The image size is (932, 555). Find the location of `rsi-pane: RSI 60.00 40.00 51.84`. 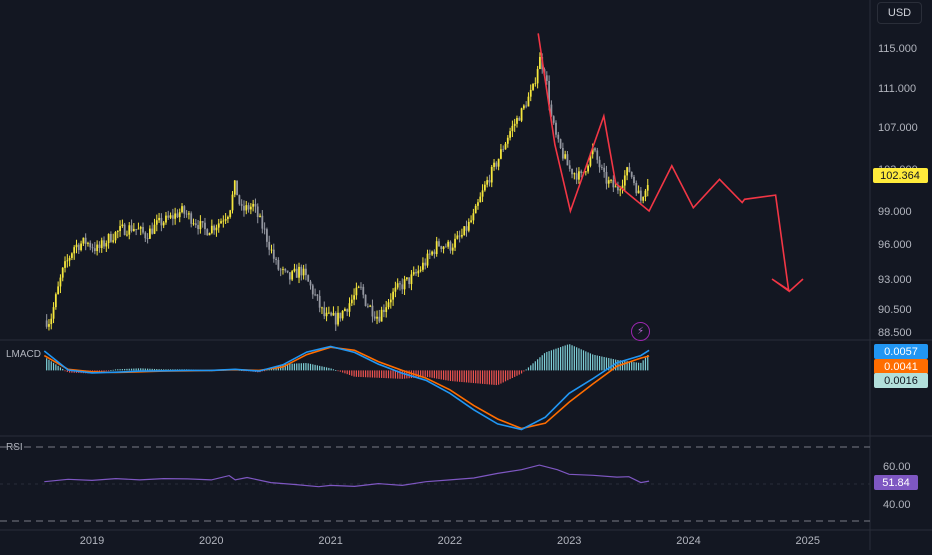

rsi-pane: RSI 60.00 40.00 51.84 is located at coordinates (459, 482).